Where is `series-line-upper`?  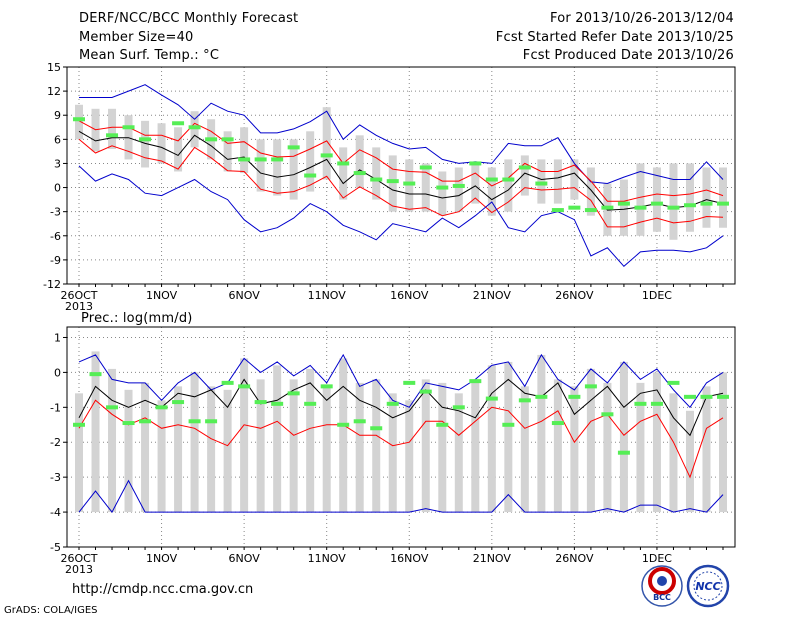 series-line-upper is located at coordinates (401, 439).